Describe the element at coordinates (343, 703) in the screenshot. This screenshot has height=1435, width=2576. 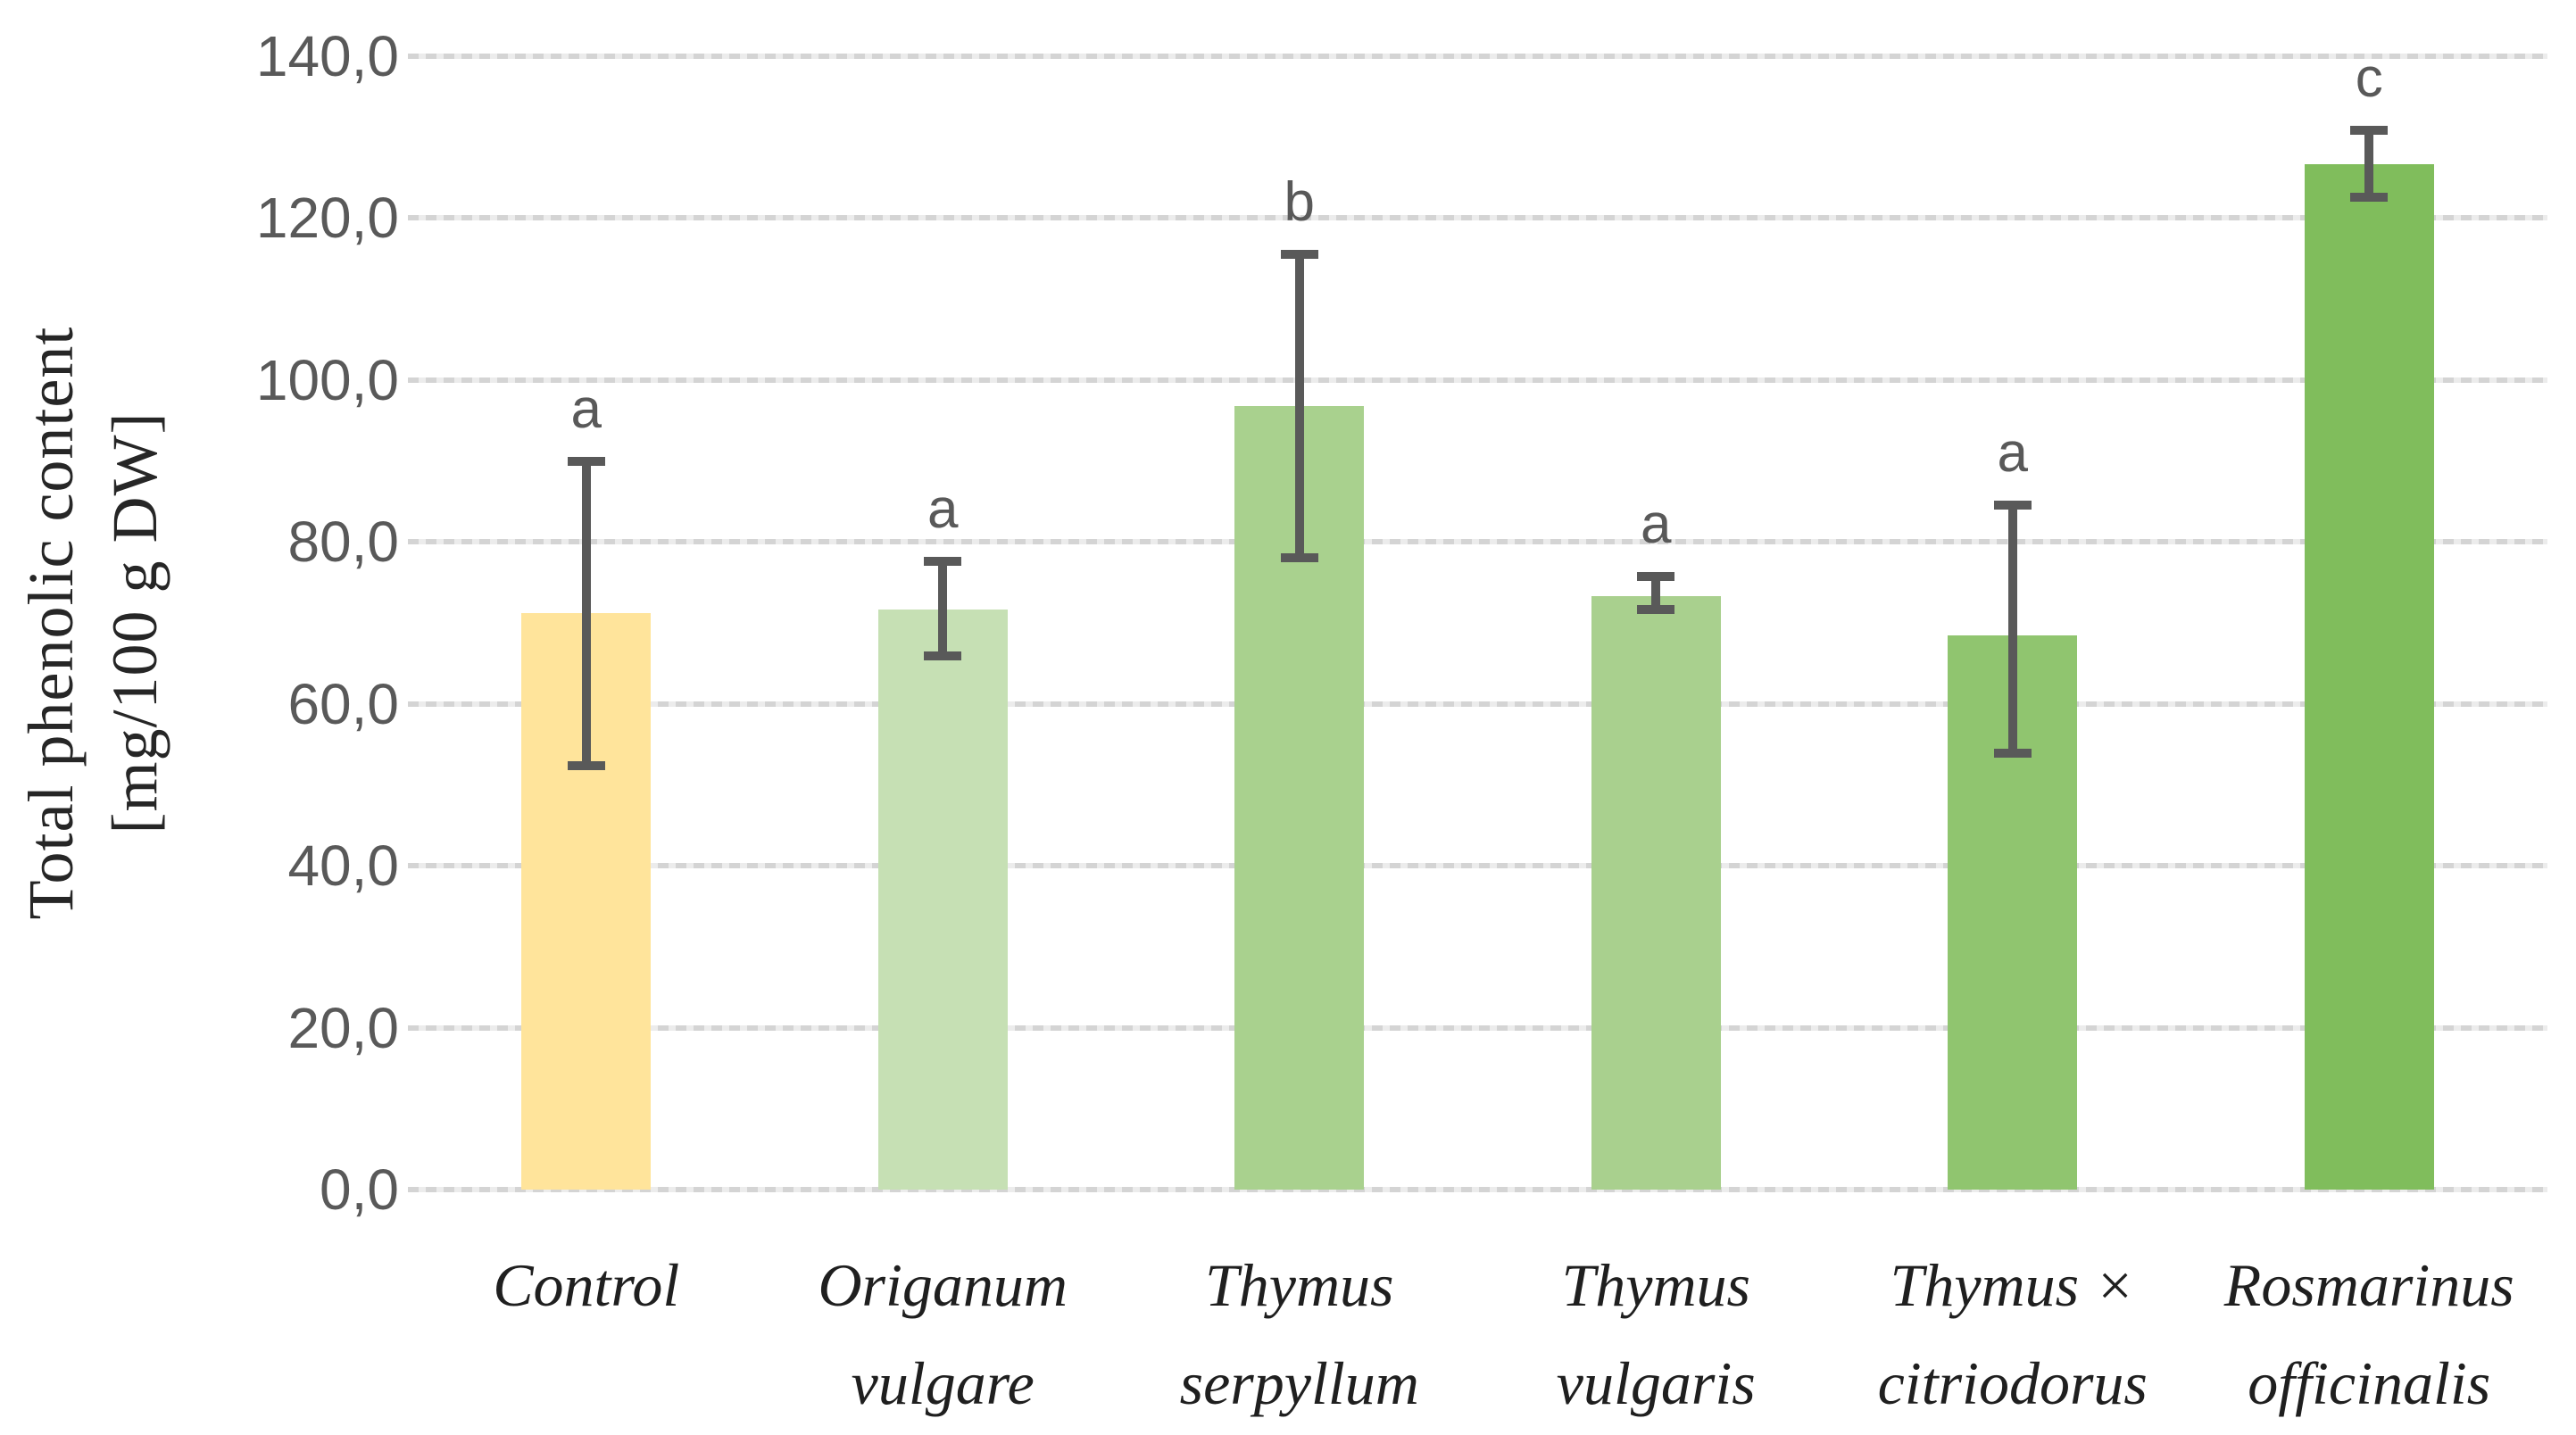
I see `y-tick-label: 60,0` at that location.